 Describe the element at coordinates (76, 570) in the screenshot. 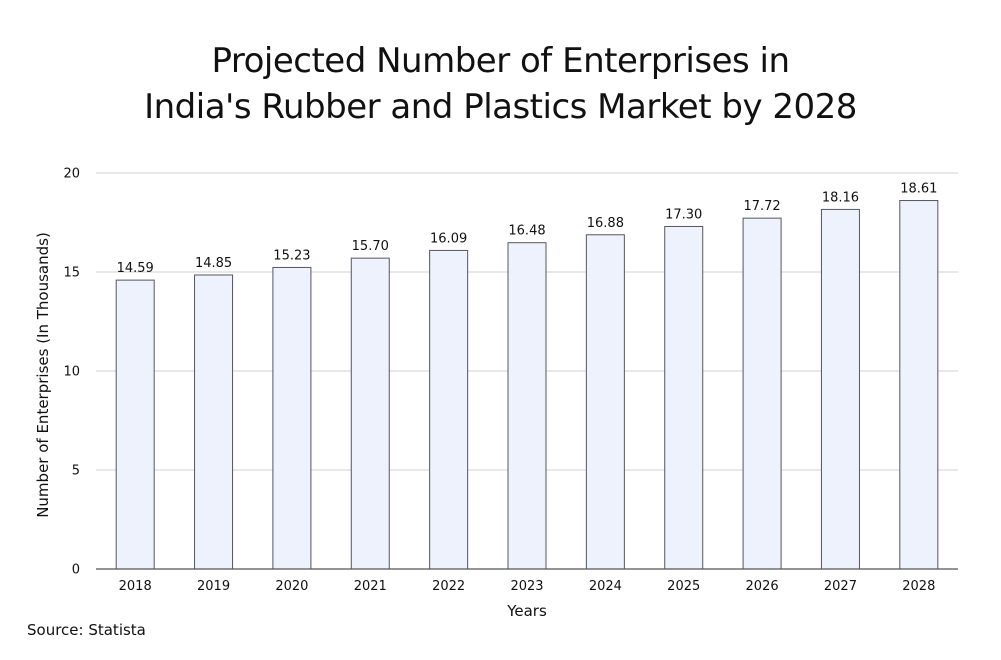

I see `y-tick-label: 0` at that location.